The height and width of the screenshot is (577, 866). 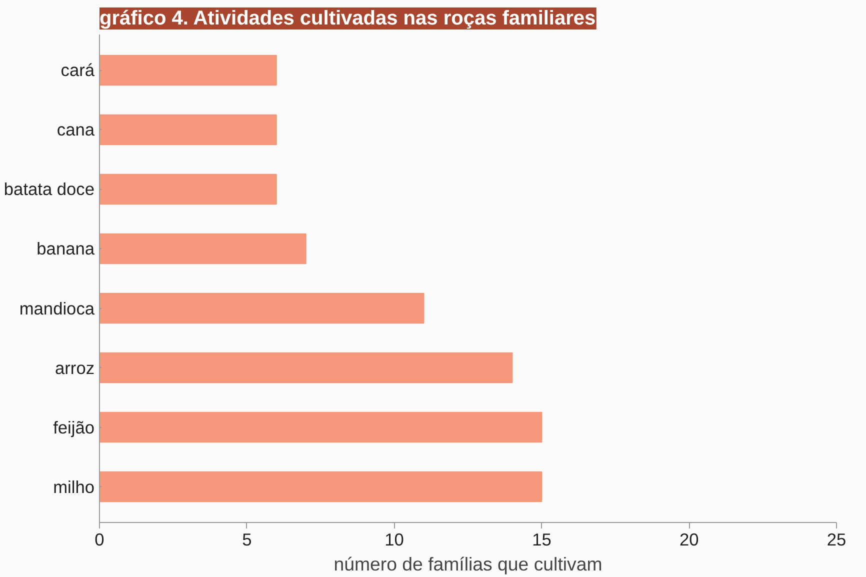 What do you see at coordinates (75, 130) in the screenshot?
I see `y-tick-label: cana` at bounding box center [75, 130].